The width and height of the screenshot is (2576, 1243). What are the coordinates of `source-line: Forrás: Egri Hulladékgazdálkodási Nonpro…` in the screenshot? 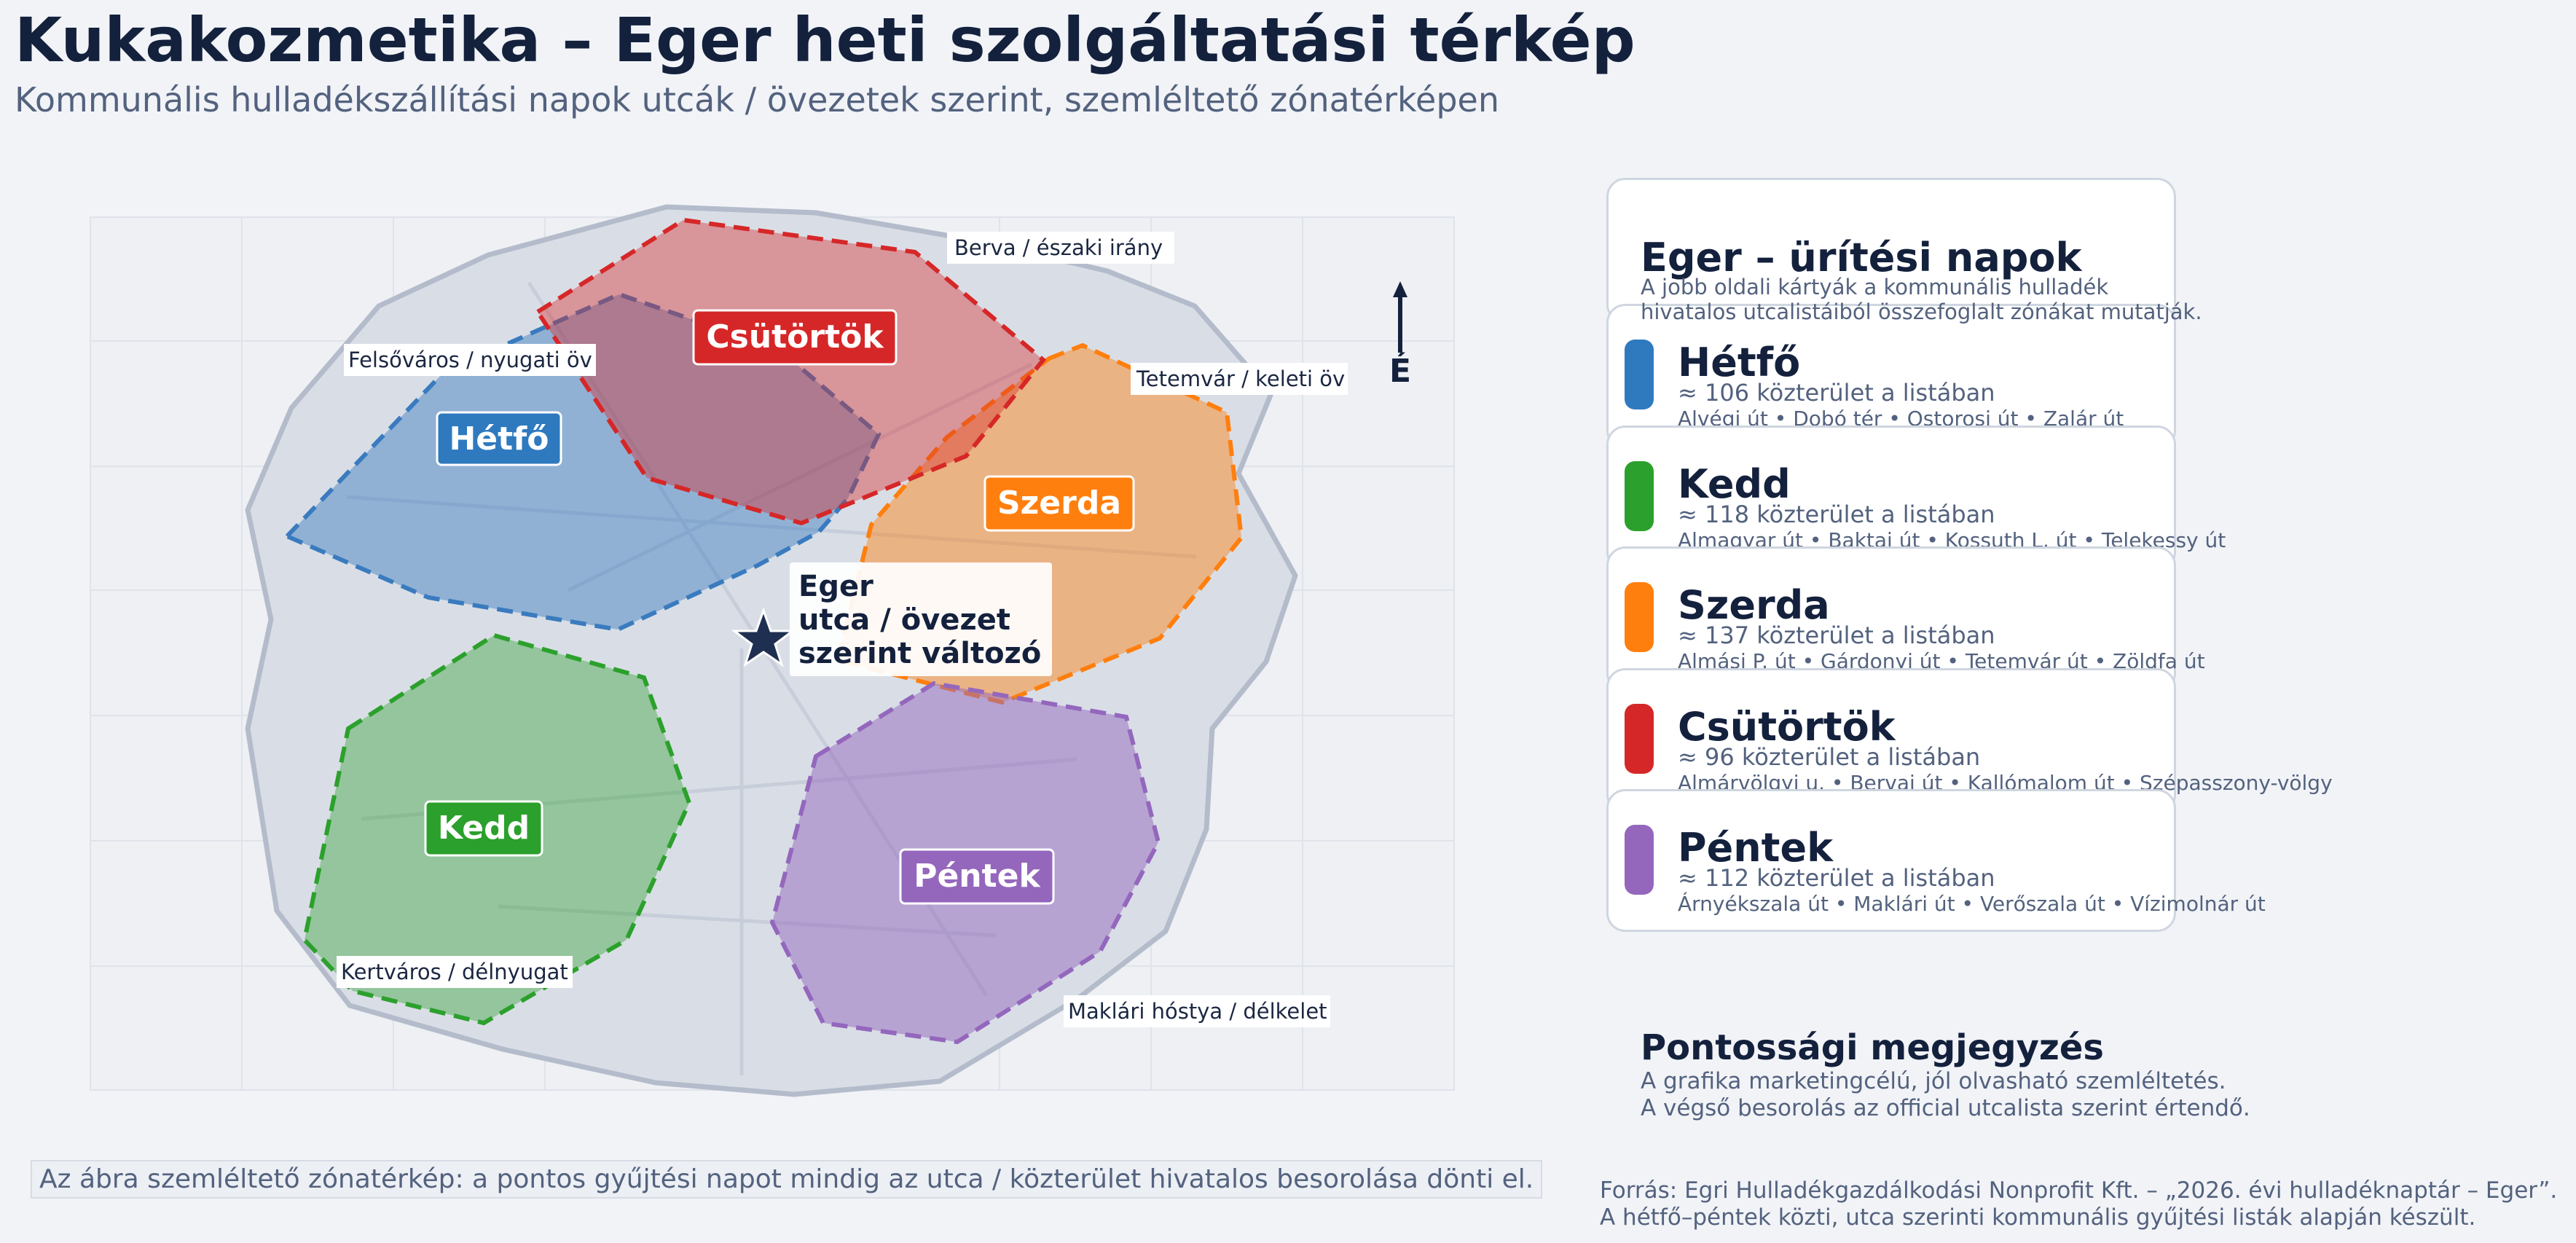 It's located at (2079, 1190).